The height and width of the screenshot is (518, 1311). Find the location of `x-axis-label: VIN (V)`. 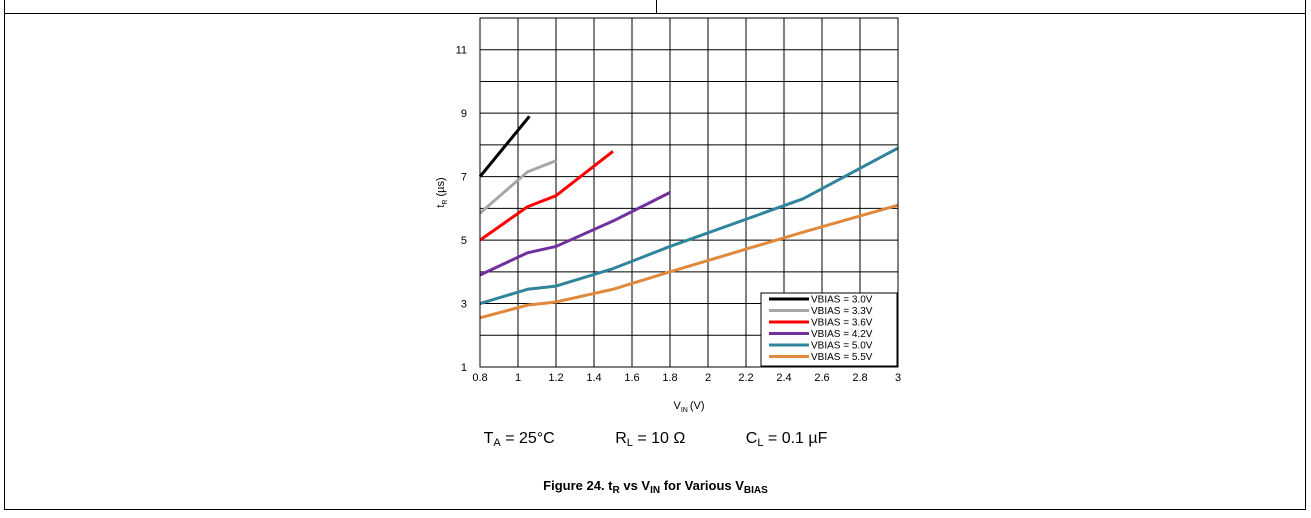

x-axis-label: VIN (V) is located at coordinates (688, 407).